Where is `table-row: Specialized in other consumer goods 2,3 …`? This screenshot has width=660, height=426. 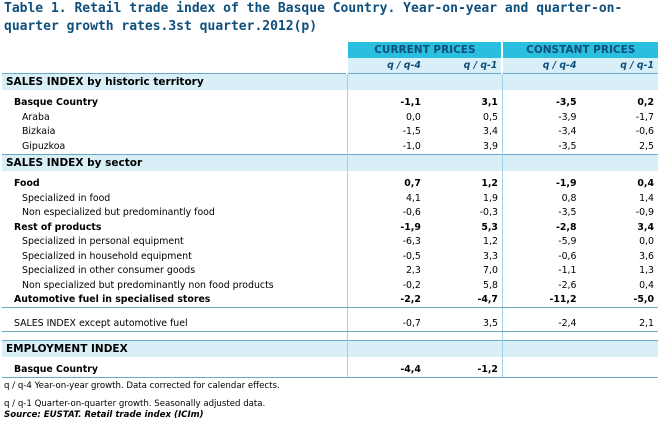 table-row: Specialized in other consumer goods 2,3 … is located at coordinates (338, 270).